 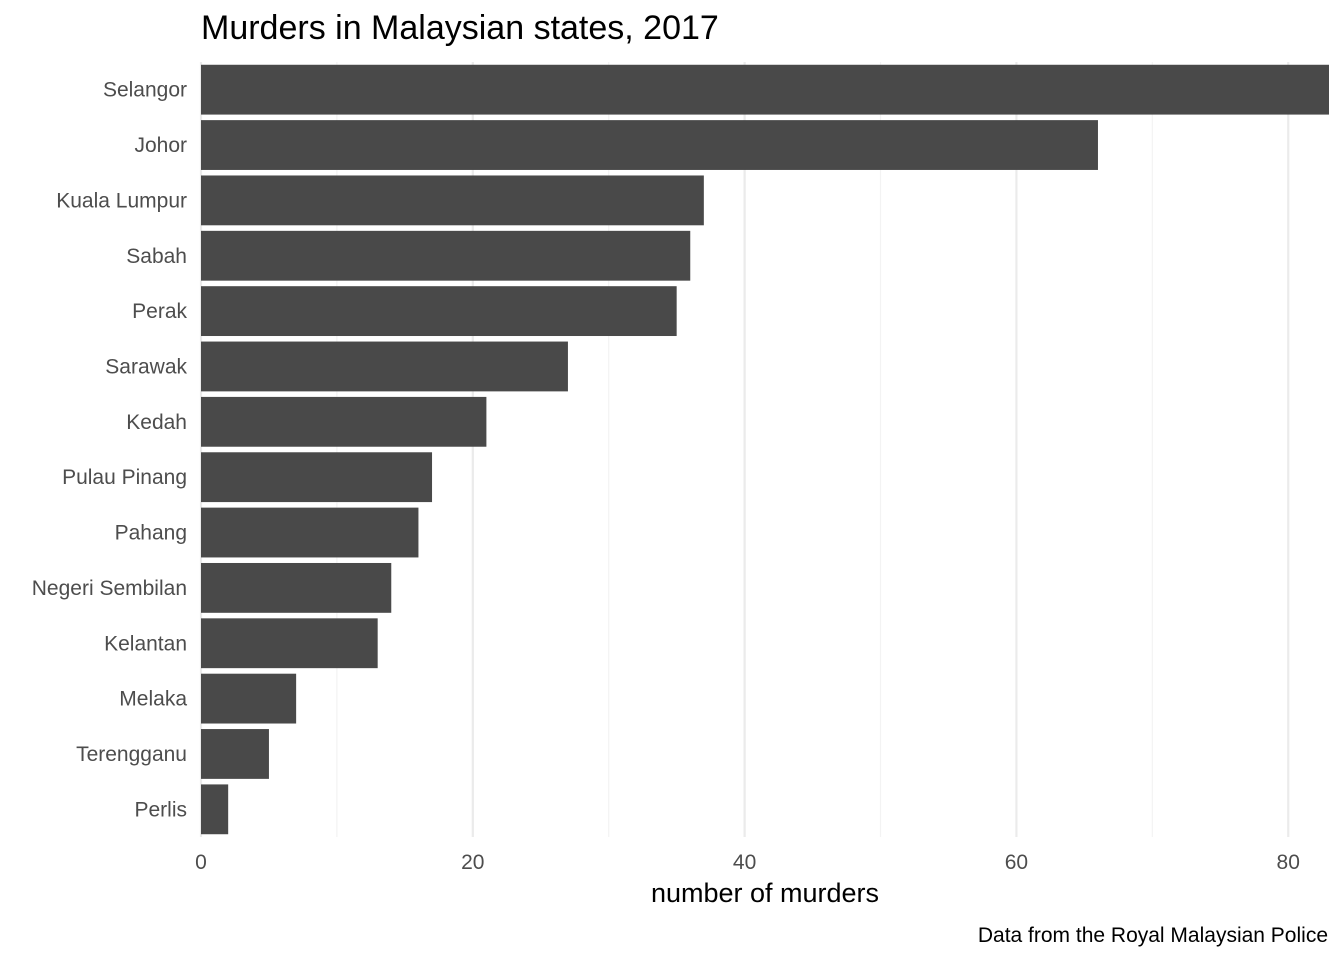 I want to click on category-label: Sabah, so click(x=156, y=256).